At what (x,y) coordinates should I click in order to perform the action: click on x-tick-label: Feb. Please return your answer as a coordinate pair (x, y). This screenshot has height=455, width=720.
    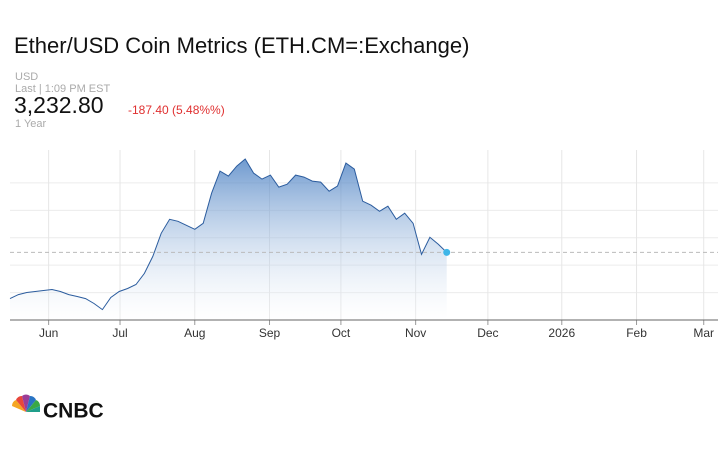
    Looking at the image, I should click on (636, 333).